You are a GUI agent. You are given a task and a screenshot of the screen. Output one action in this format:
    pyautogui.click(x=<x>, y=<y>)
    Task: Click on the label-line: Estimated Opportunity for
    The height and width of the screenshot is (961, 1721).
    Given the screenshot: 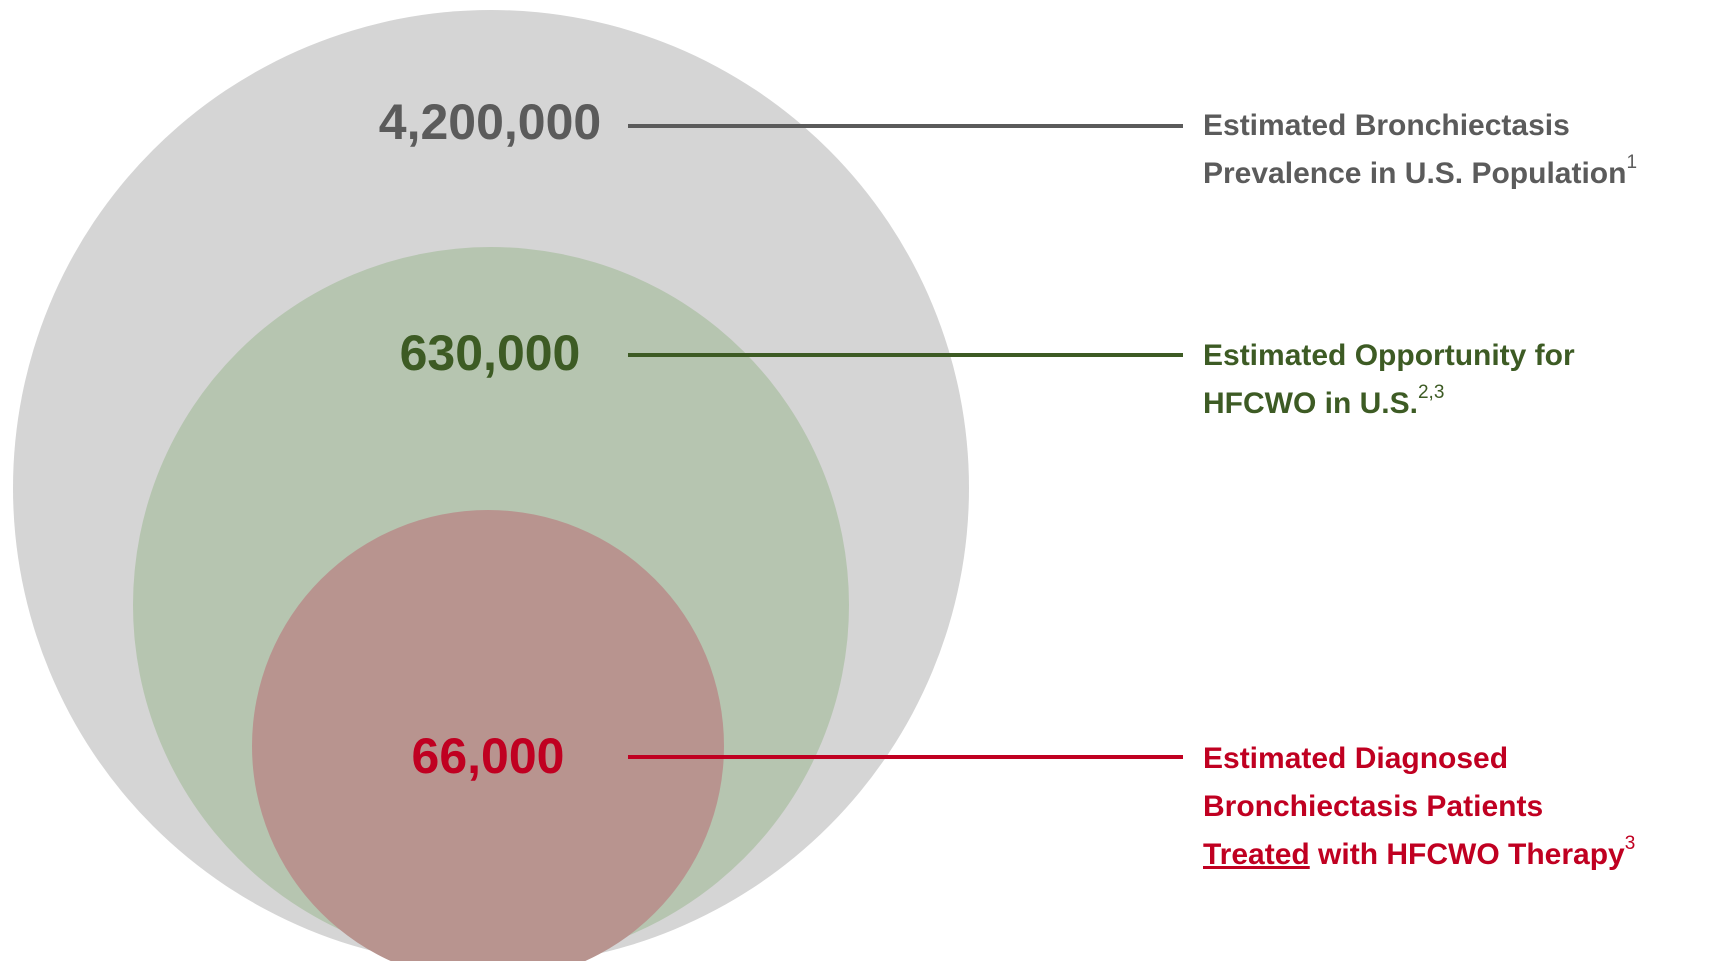 What is the action you would take?
    pyautogui.click(x=1389, y=355)
    